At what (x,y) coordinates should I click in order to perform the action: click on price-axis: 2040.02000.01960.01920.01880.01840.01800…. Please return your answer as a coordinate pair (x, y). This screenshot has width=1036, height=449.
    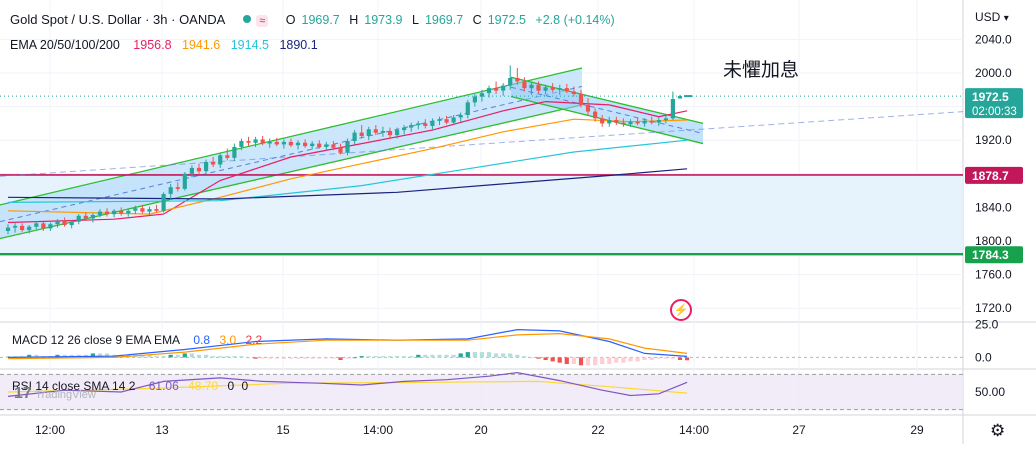
    Looking at the image, I should click on (994, 215).